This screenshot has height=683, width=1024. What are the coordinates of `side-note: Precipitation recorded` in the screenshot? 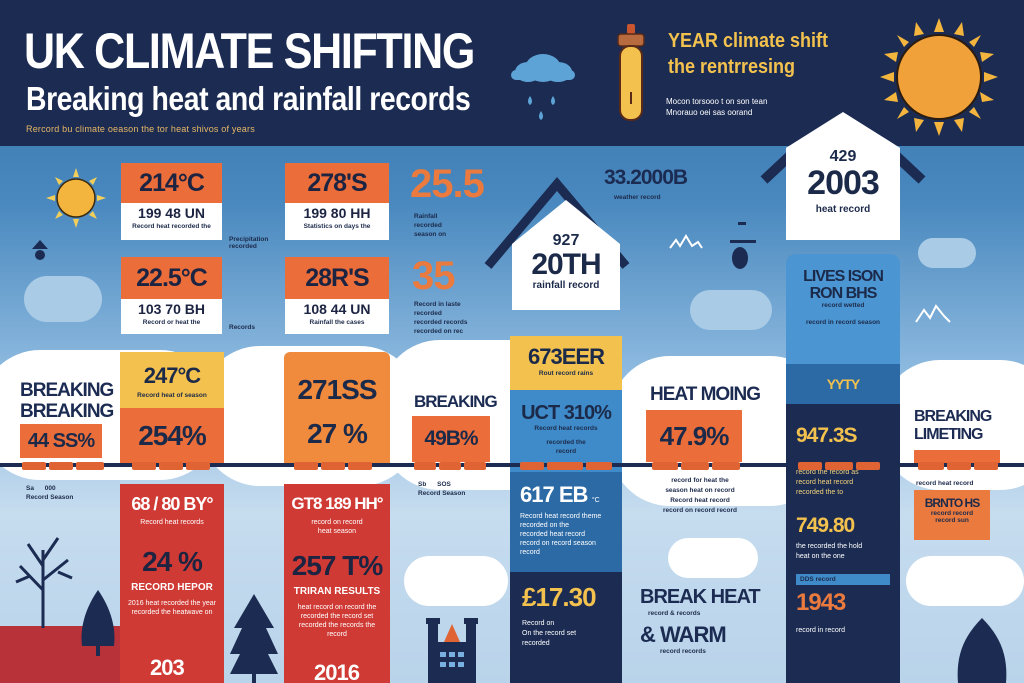 It's located at (249, 243).